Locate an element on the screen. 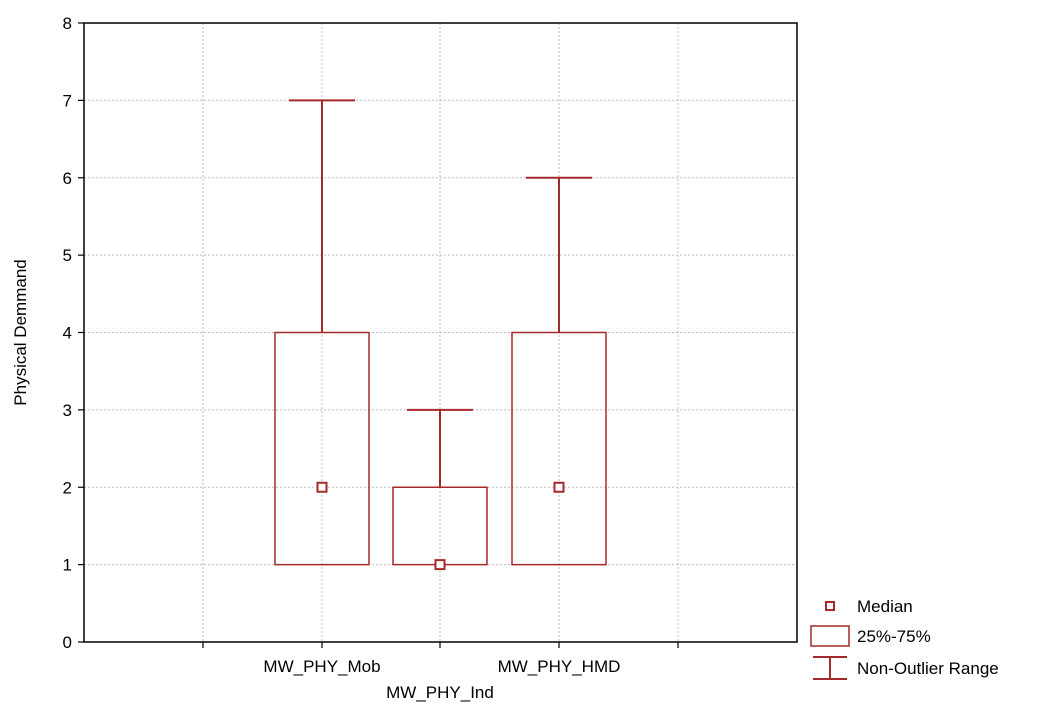  y-axis-label: Physical Demmand is located at coordinates (20, 332).